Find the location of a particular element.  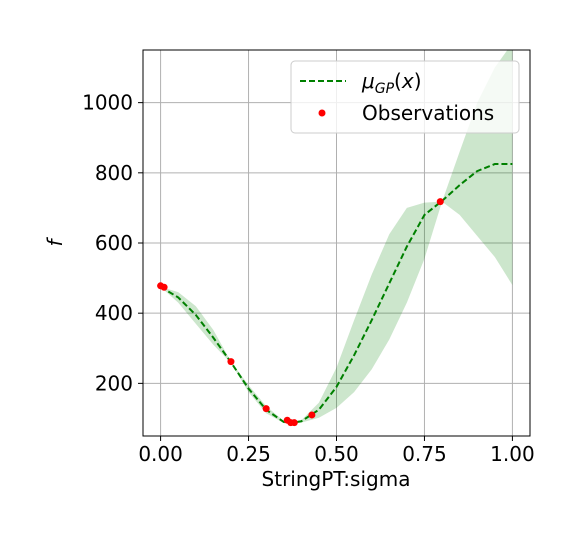

legend: μGP(x) Observations is located at coordinates (405, 97).